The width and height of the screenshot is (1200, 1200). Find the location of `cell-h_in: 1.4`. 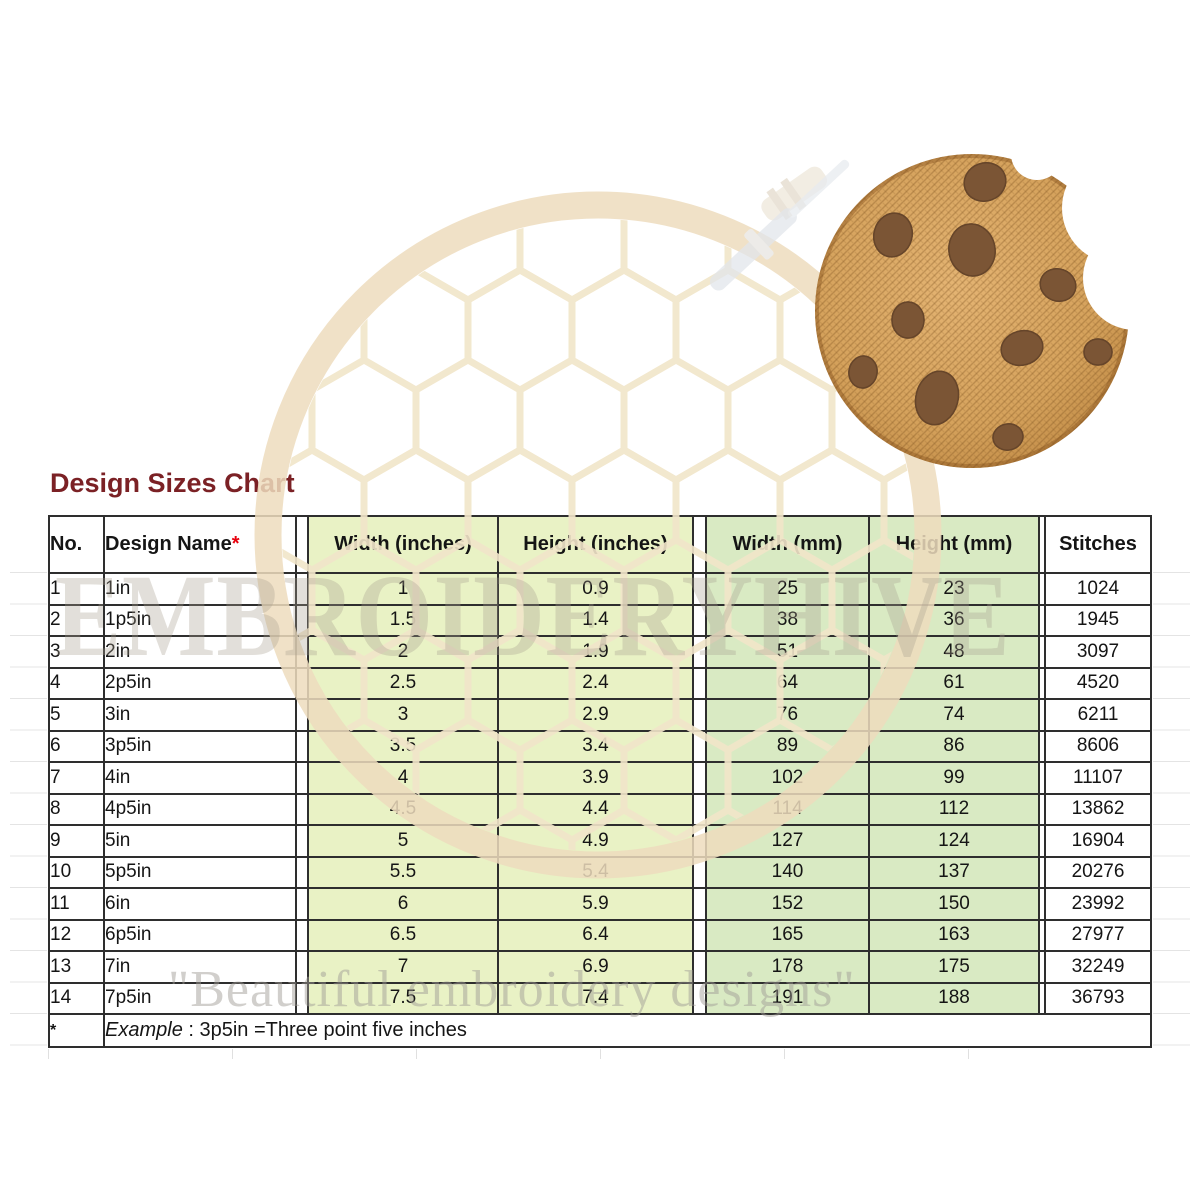

cell-h_in: 1.4 is located at coordinates (595, 620).